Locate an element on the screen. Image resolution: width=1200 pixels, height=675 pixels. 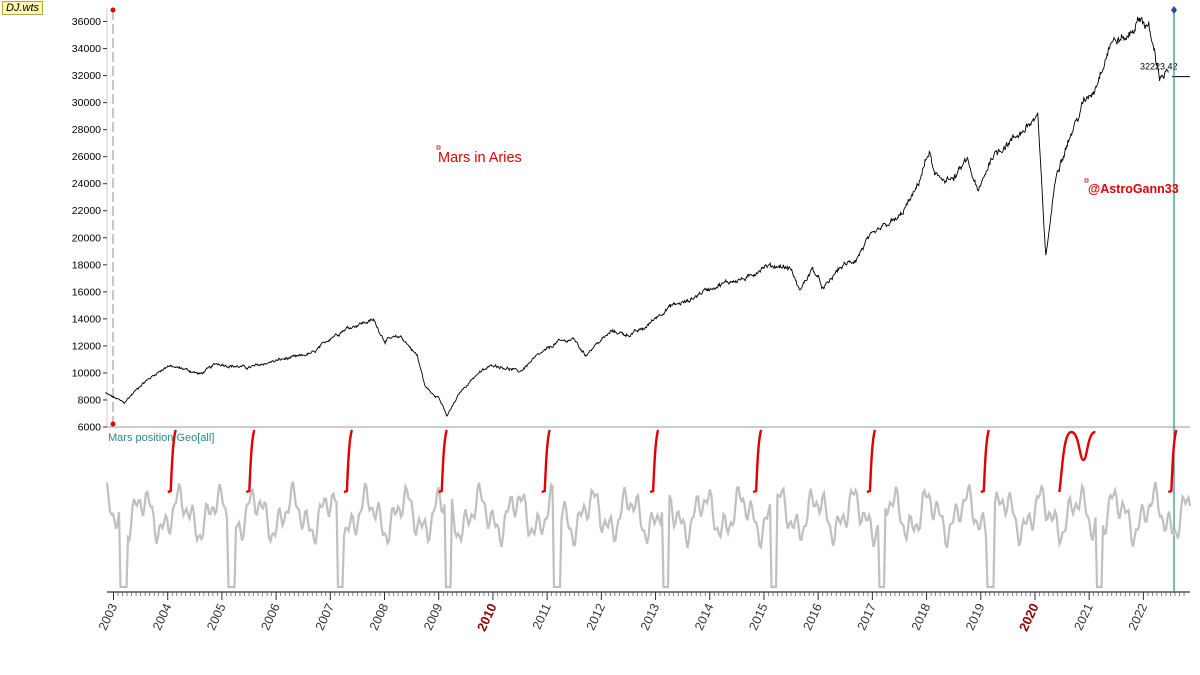
last-value-label: 32223.42 is located at coordinates (1159, 67).